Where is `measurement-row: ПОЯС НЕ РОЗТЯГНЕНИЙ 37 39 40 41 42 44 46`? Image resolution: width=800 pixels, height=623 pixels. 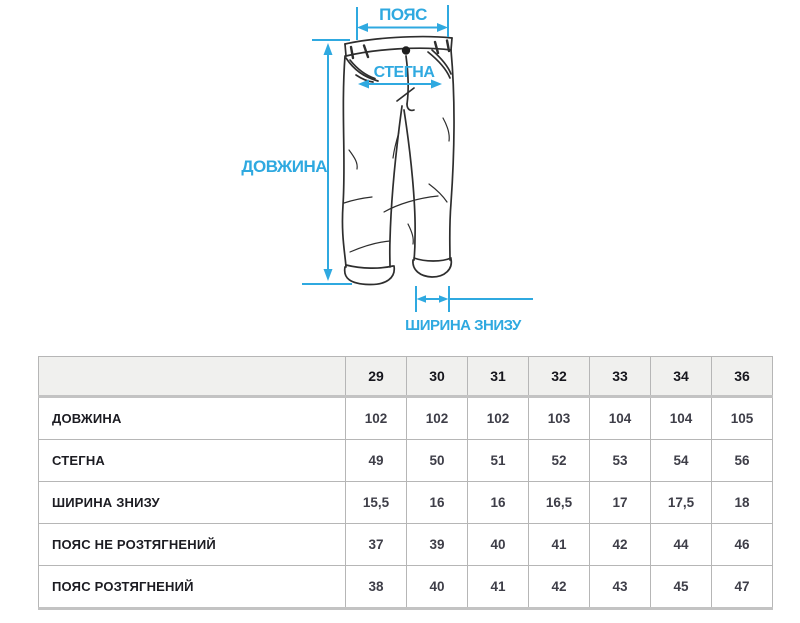
measurement-row: ПОЯС НЕ РОЗТЯГНЕНИЙ 37 39 40 41 42 44 46 is located at coordinates (405, 544).